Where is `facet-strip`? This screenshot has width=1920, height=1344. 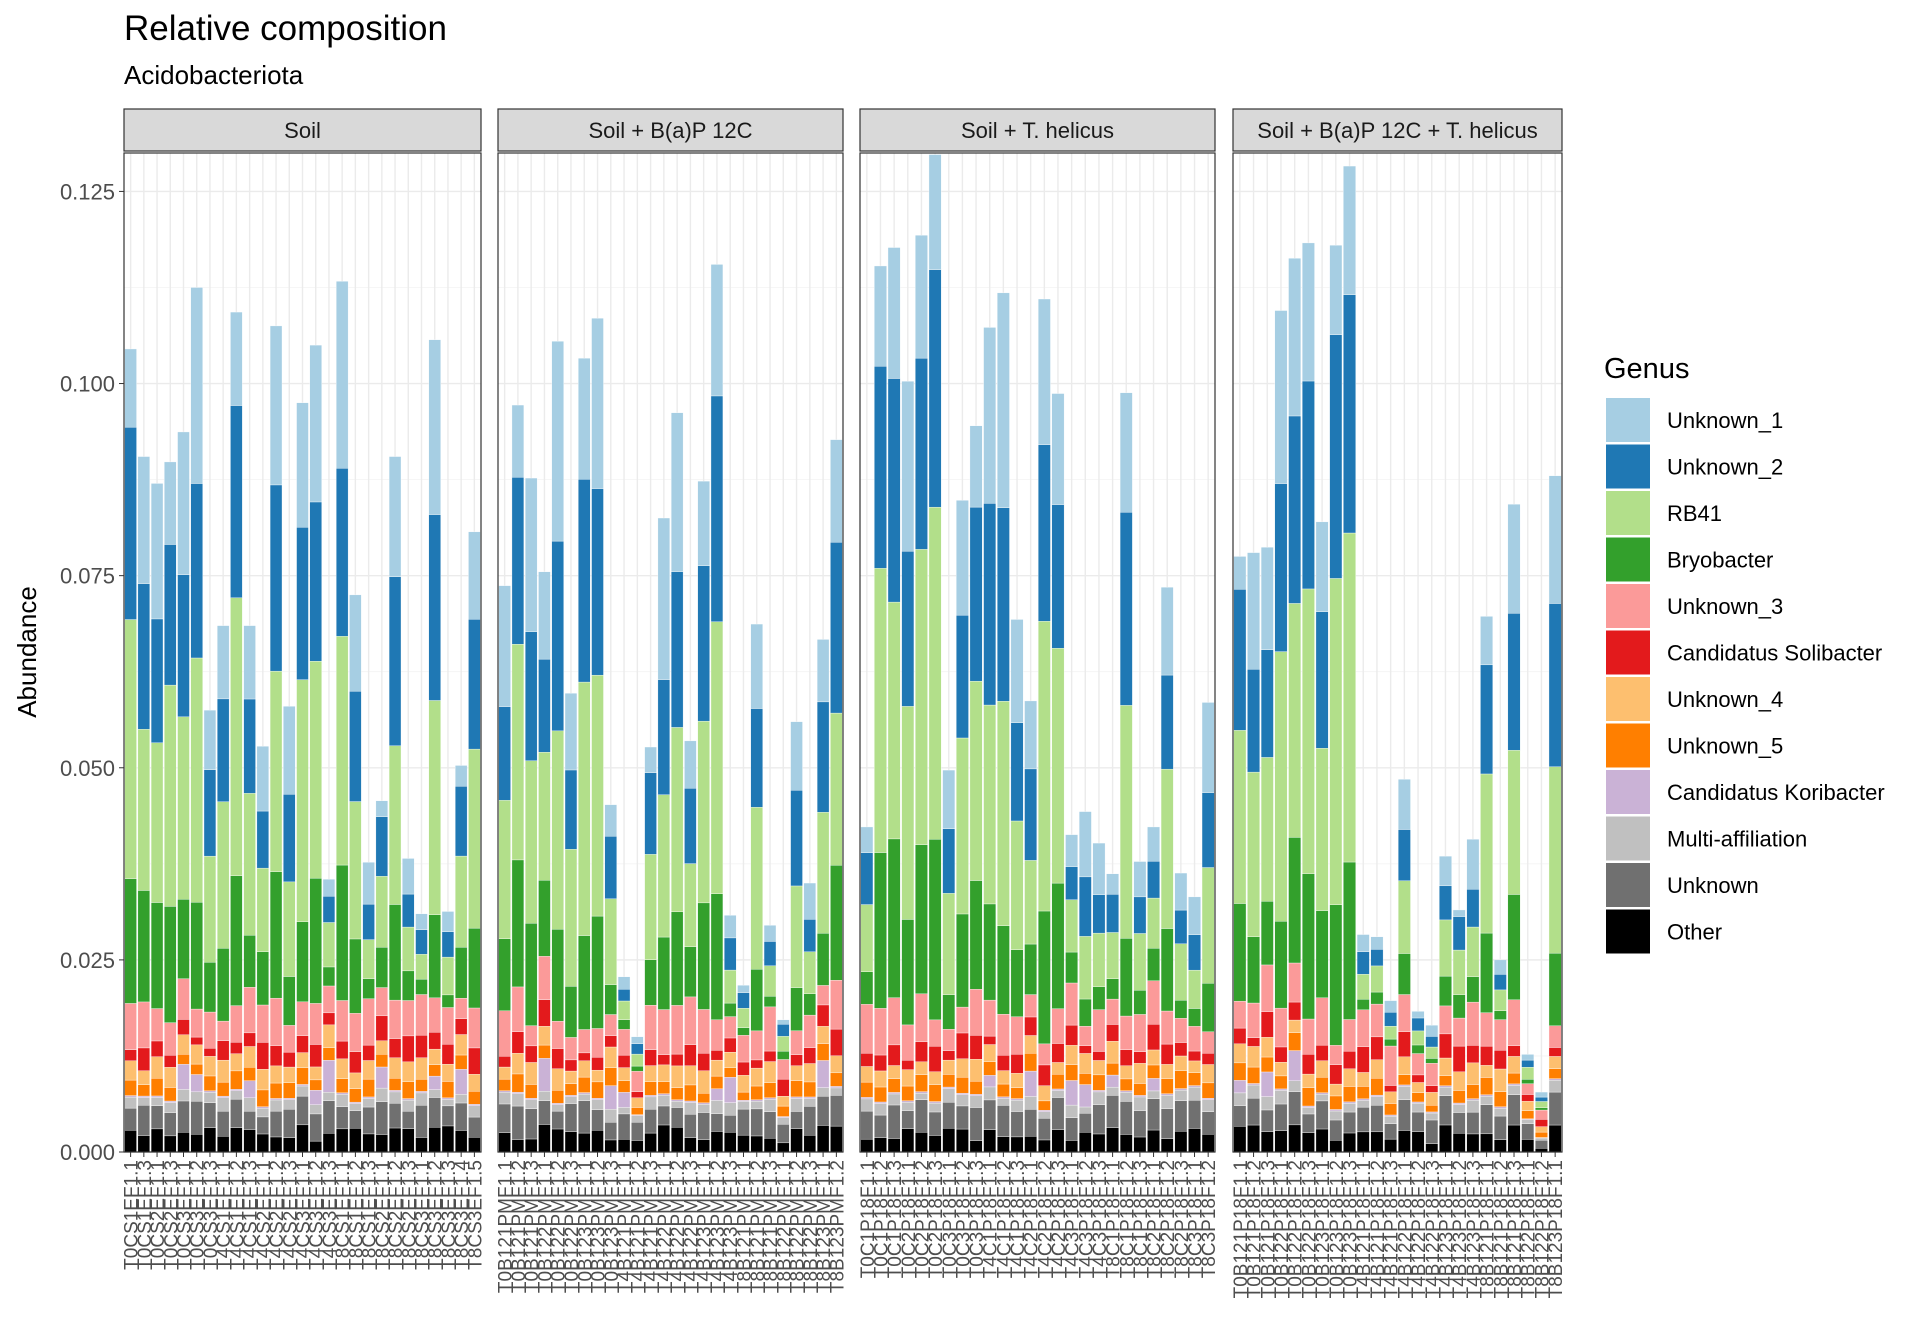
facet-strip is located at coordinates (1397, 130).